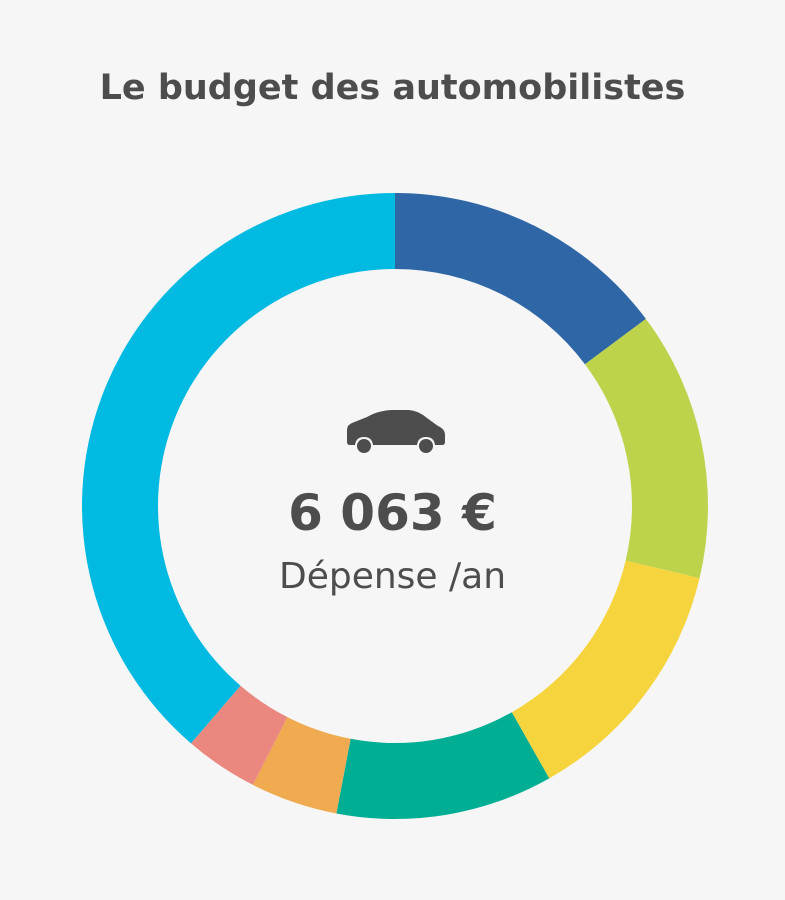 This screenshot has height=900, width=785. Describe the element at coordinates (392, 576) in the screenshot. I see `total-caption: Dépense /an` at that location.